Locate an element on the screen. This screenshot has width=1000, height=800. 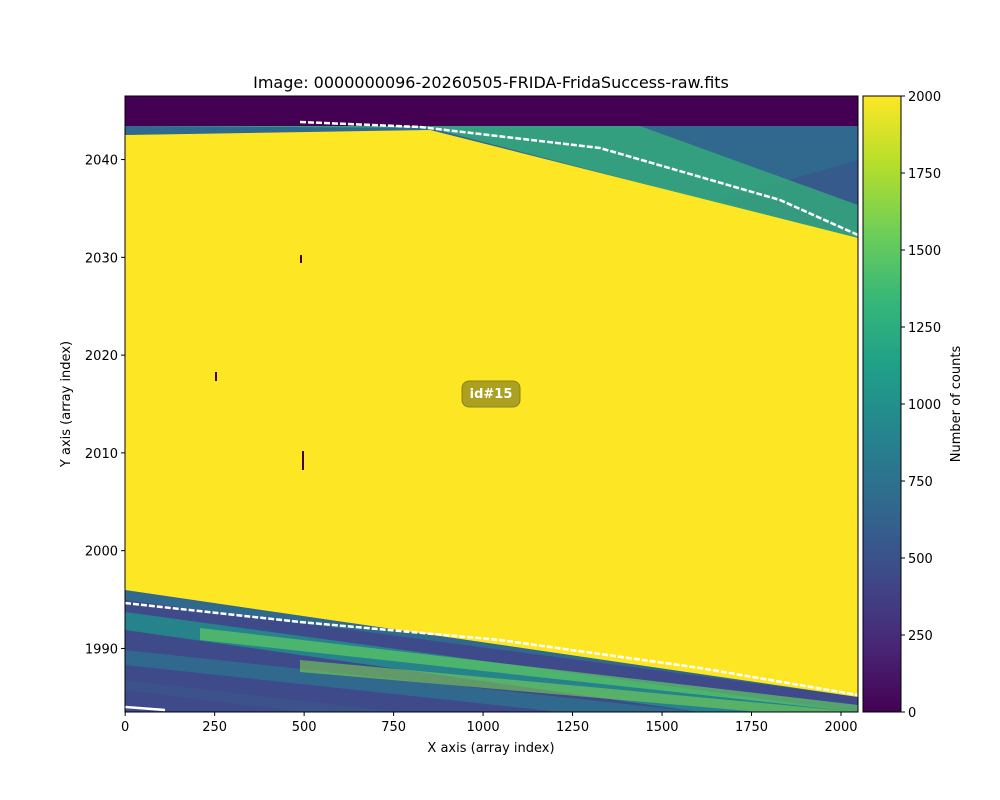
y-tick-label: 2040 is located at coordinates (101, 161).